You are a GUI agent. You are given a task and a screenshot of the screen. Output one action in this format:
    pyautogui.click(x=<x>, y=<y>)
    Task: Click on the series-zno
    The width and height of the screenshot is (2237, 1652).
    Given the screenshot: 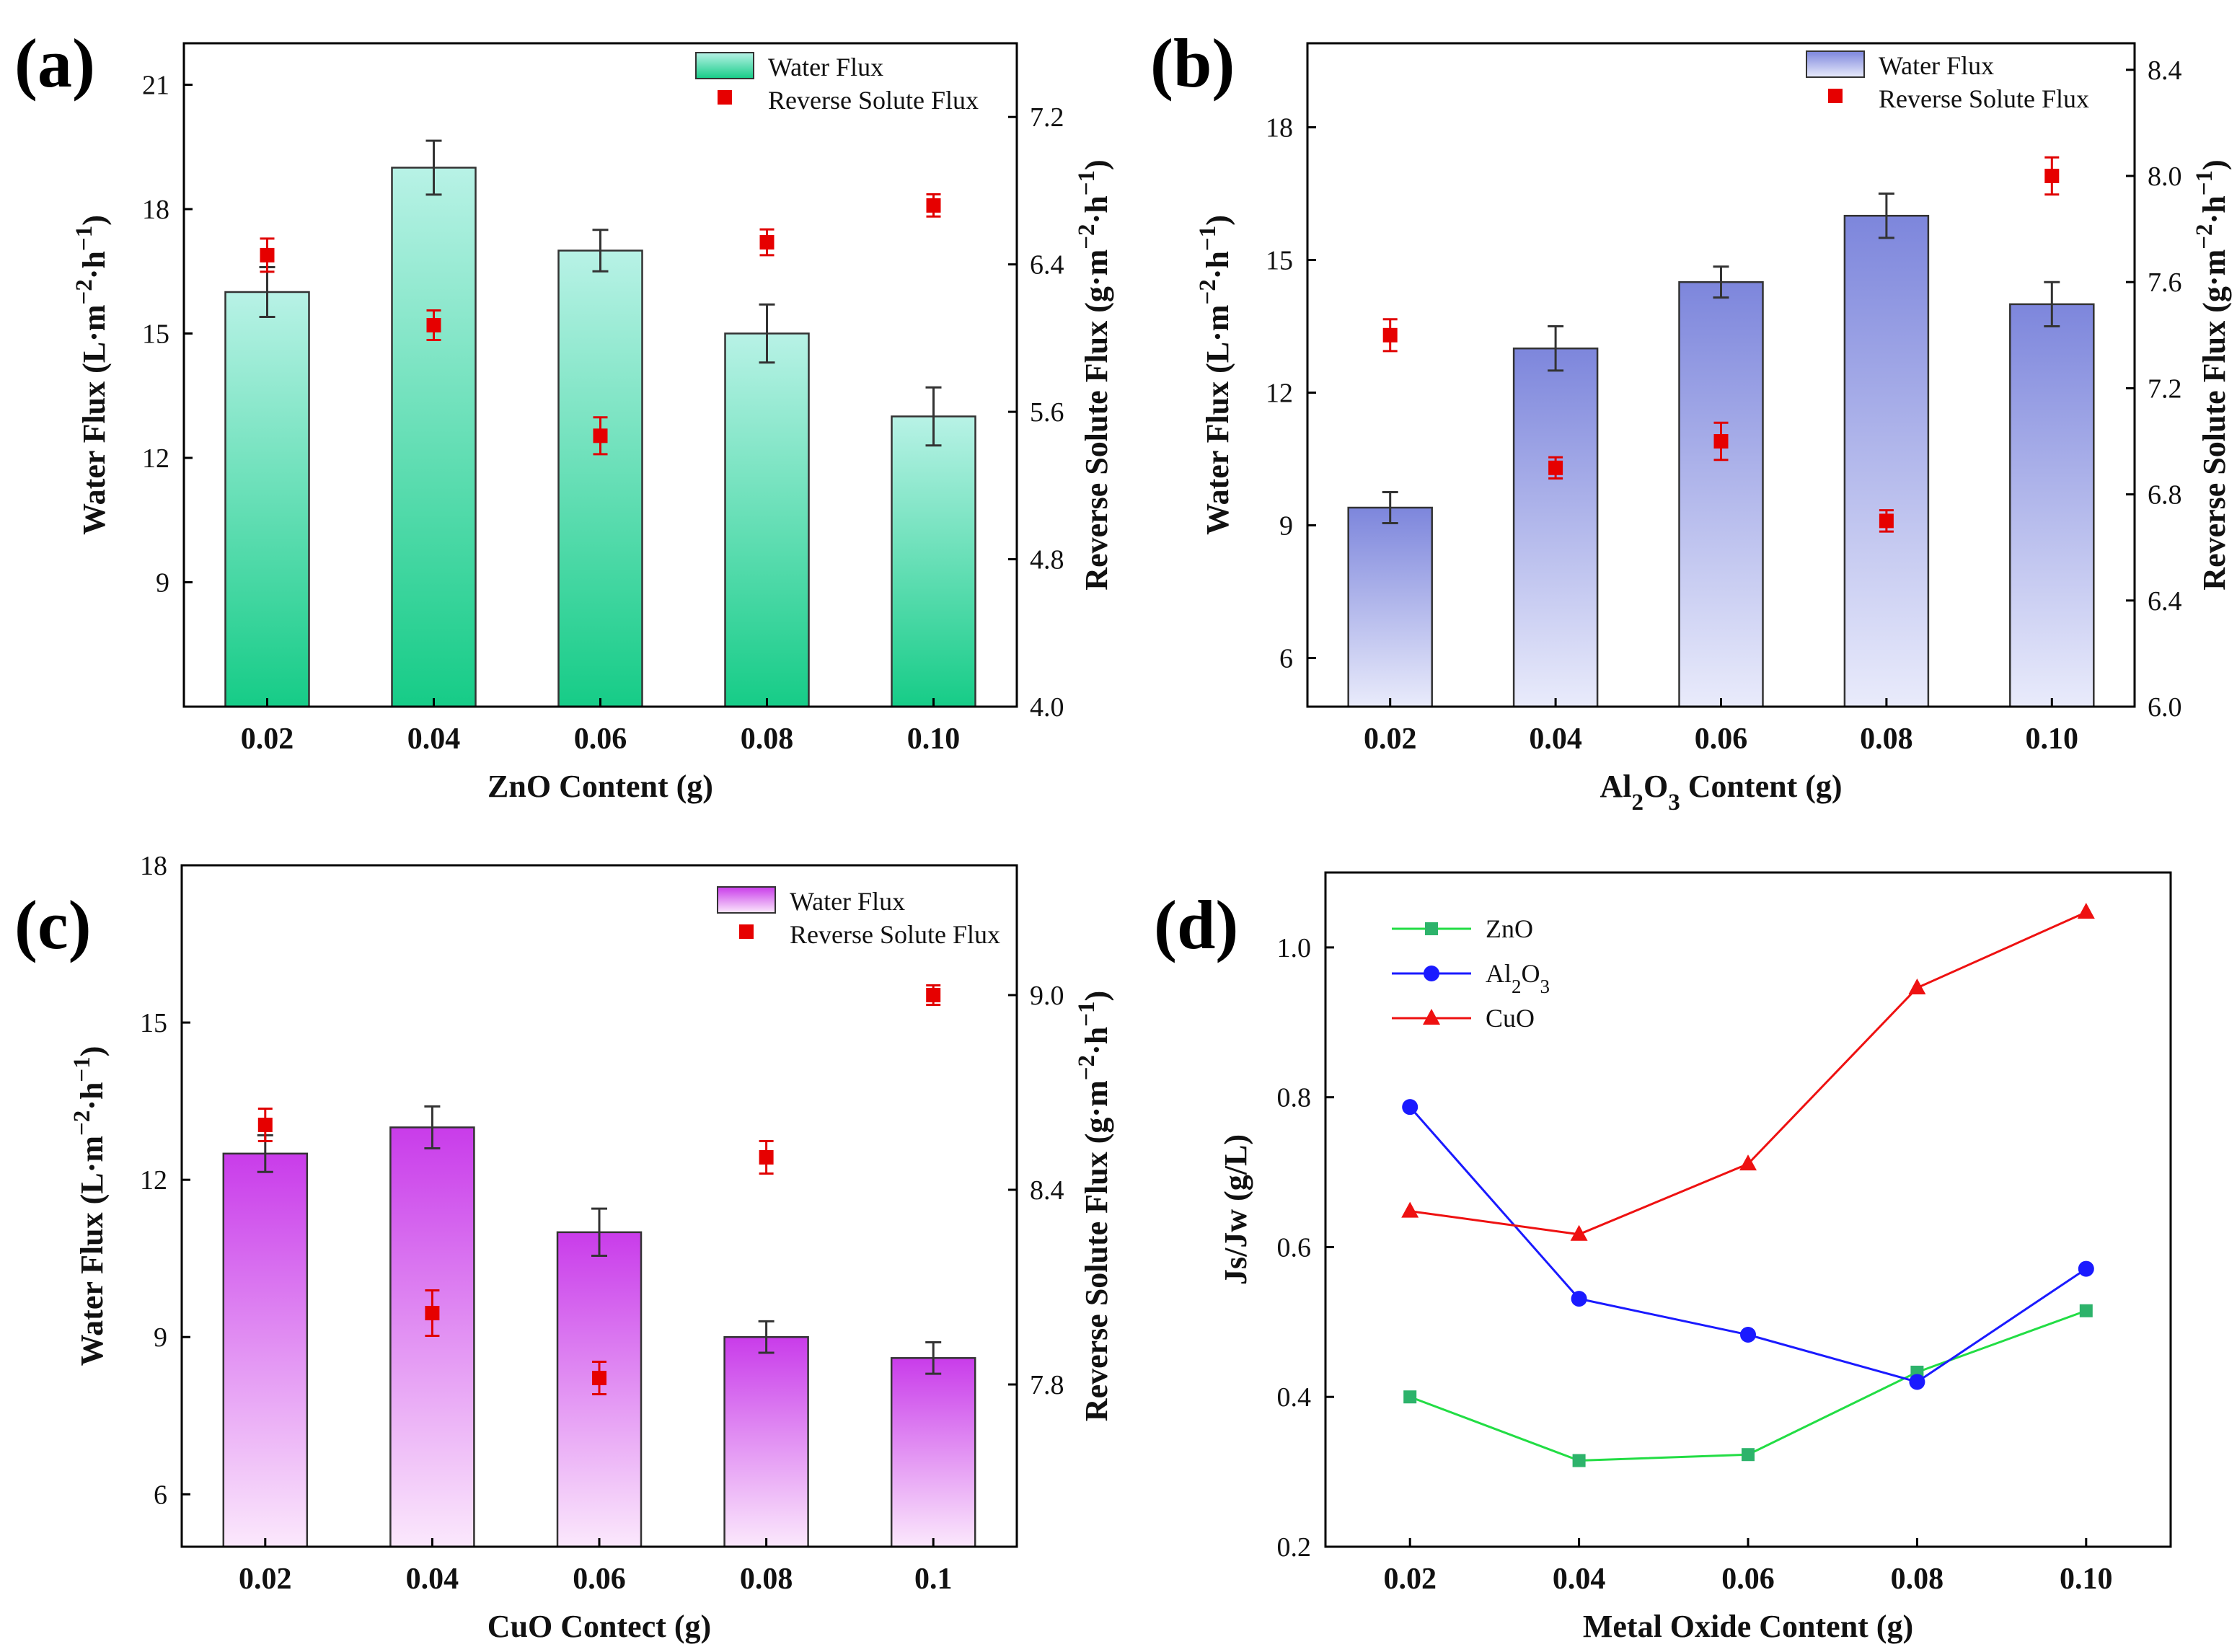 What is the action you would take?
    pyautogui.click(x=1748, y=1385)
    